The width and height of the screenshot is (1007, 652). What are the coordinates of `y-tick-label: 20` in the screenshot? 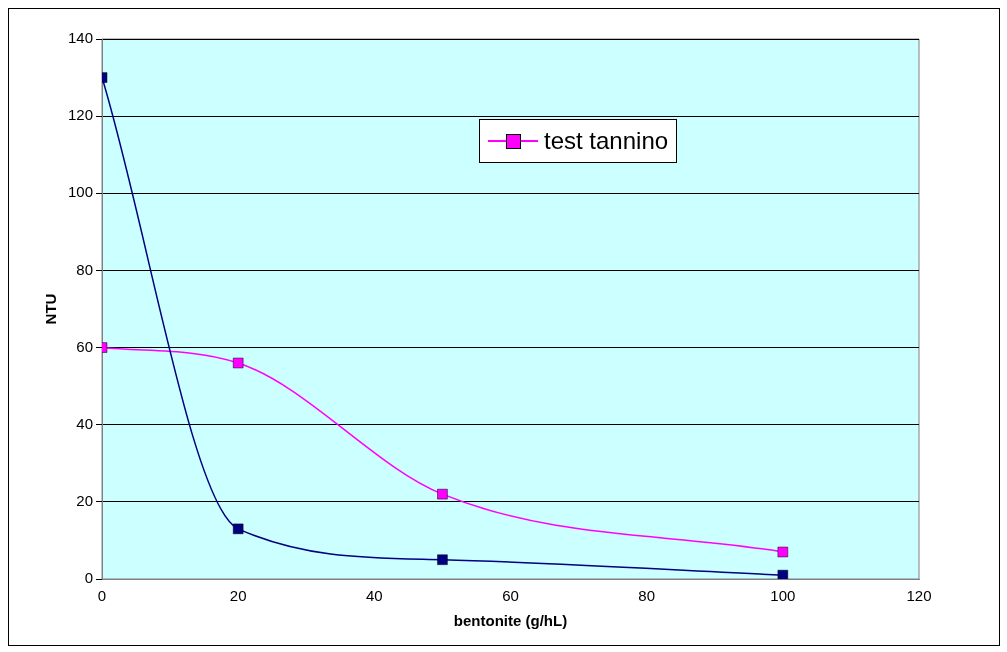 It's located at (85, 500).